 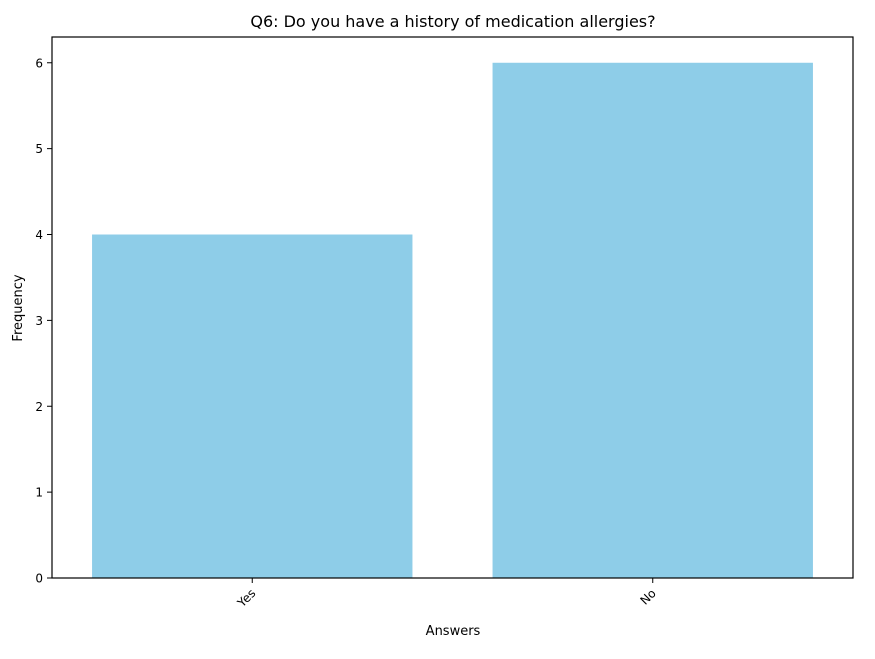 What do you see at coordinates (39, 407) in the screenshot?
I see `y-tick-label: 2` at bounding box center [39, 407].